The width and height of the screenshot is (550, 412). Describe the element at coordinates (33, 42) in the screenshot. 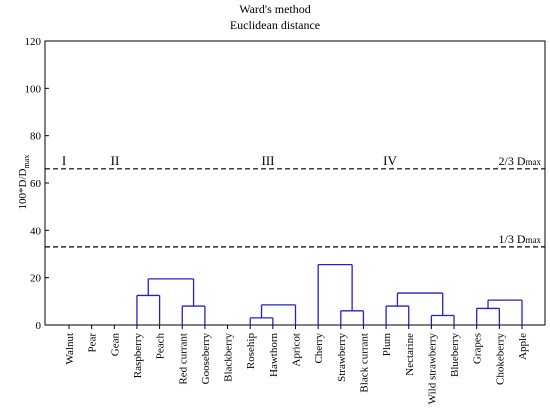

I see `y-tick-label: 120` at that location.